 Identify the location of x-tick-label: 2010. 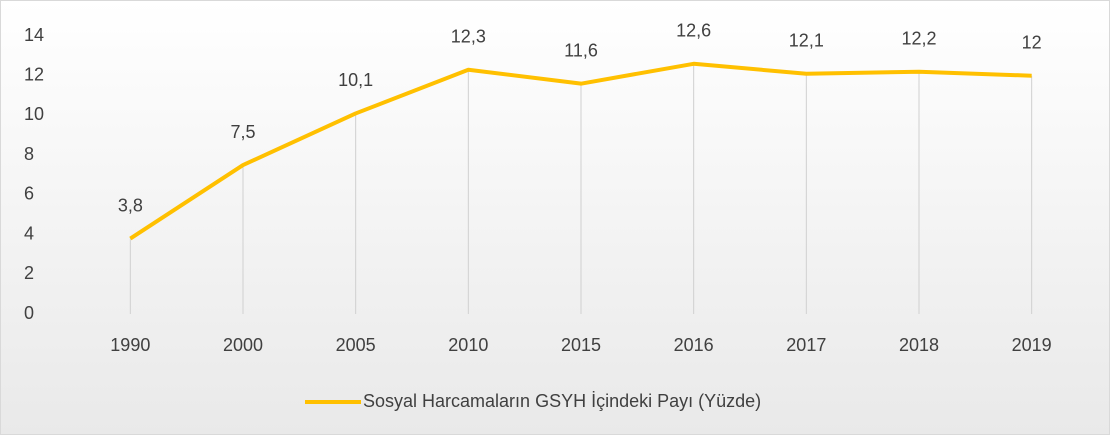
(468, 345).